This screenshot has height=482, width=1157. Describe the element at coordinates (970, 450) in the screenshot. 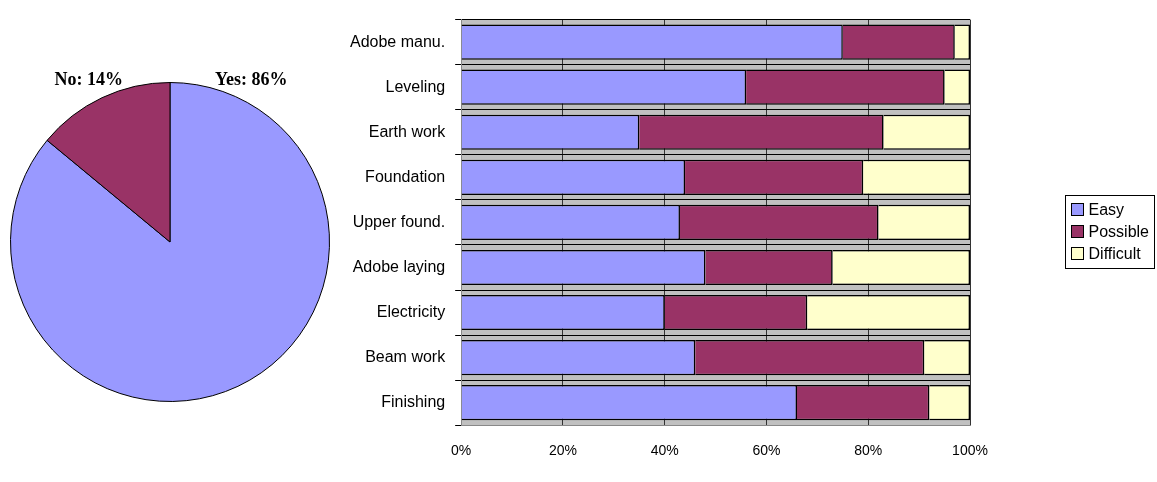

I see `x-tick-label: 100%` at that location.